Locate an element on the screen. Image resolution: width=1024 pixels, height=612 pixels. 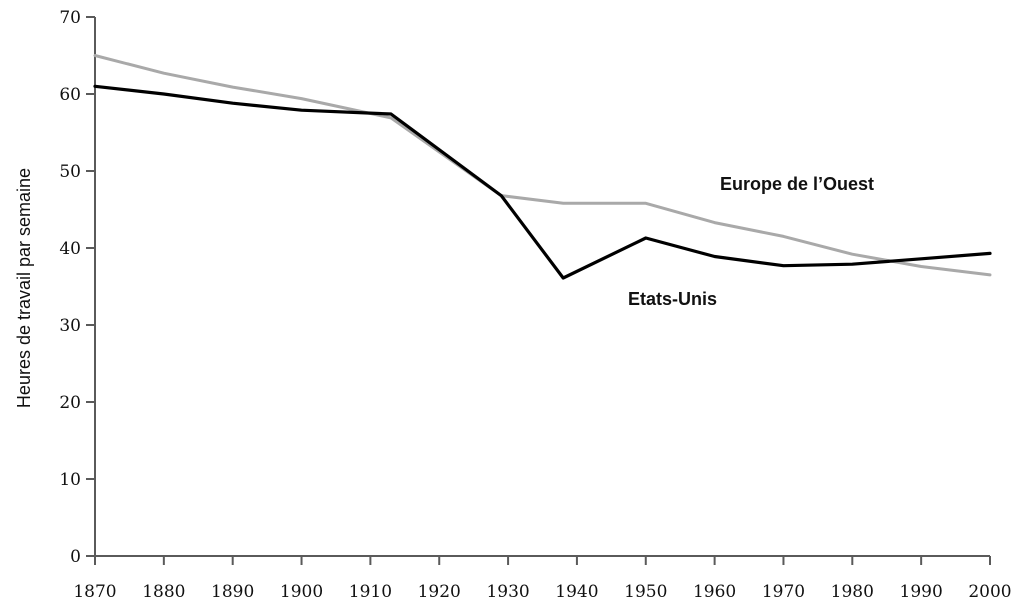
x-tick-label: 1990 is located at coordinates (921, 592).